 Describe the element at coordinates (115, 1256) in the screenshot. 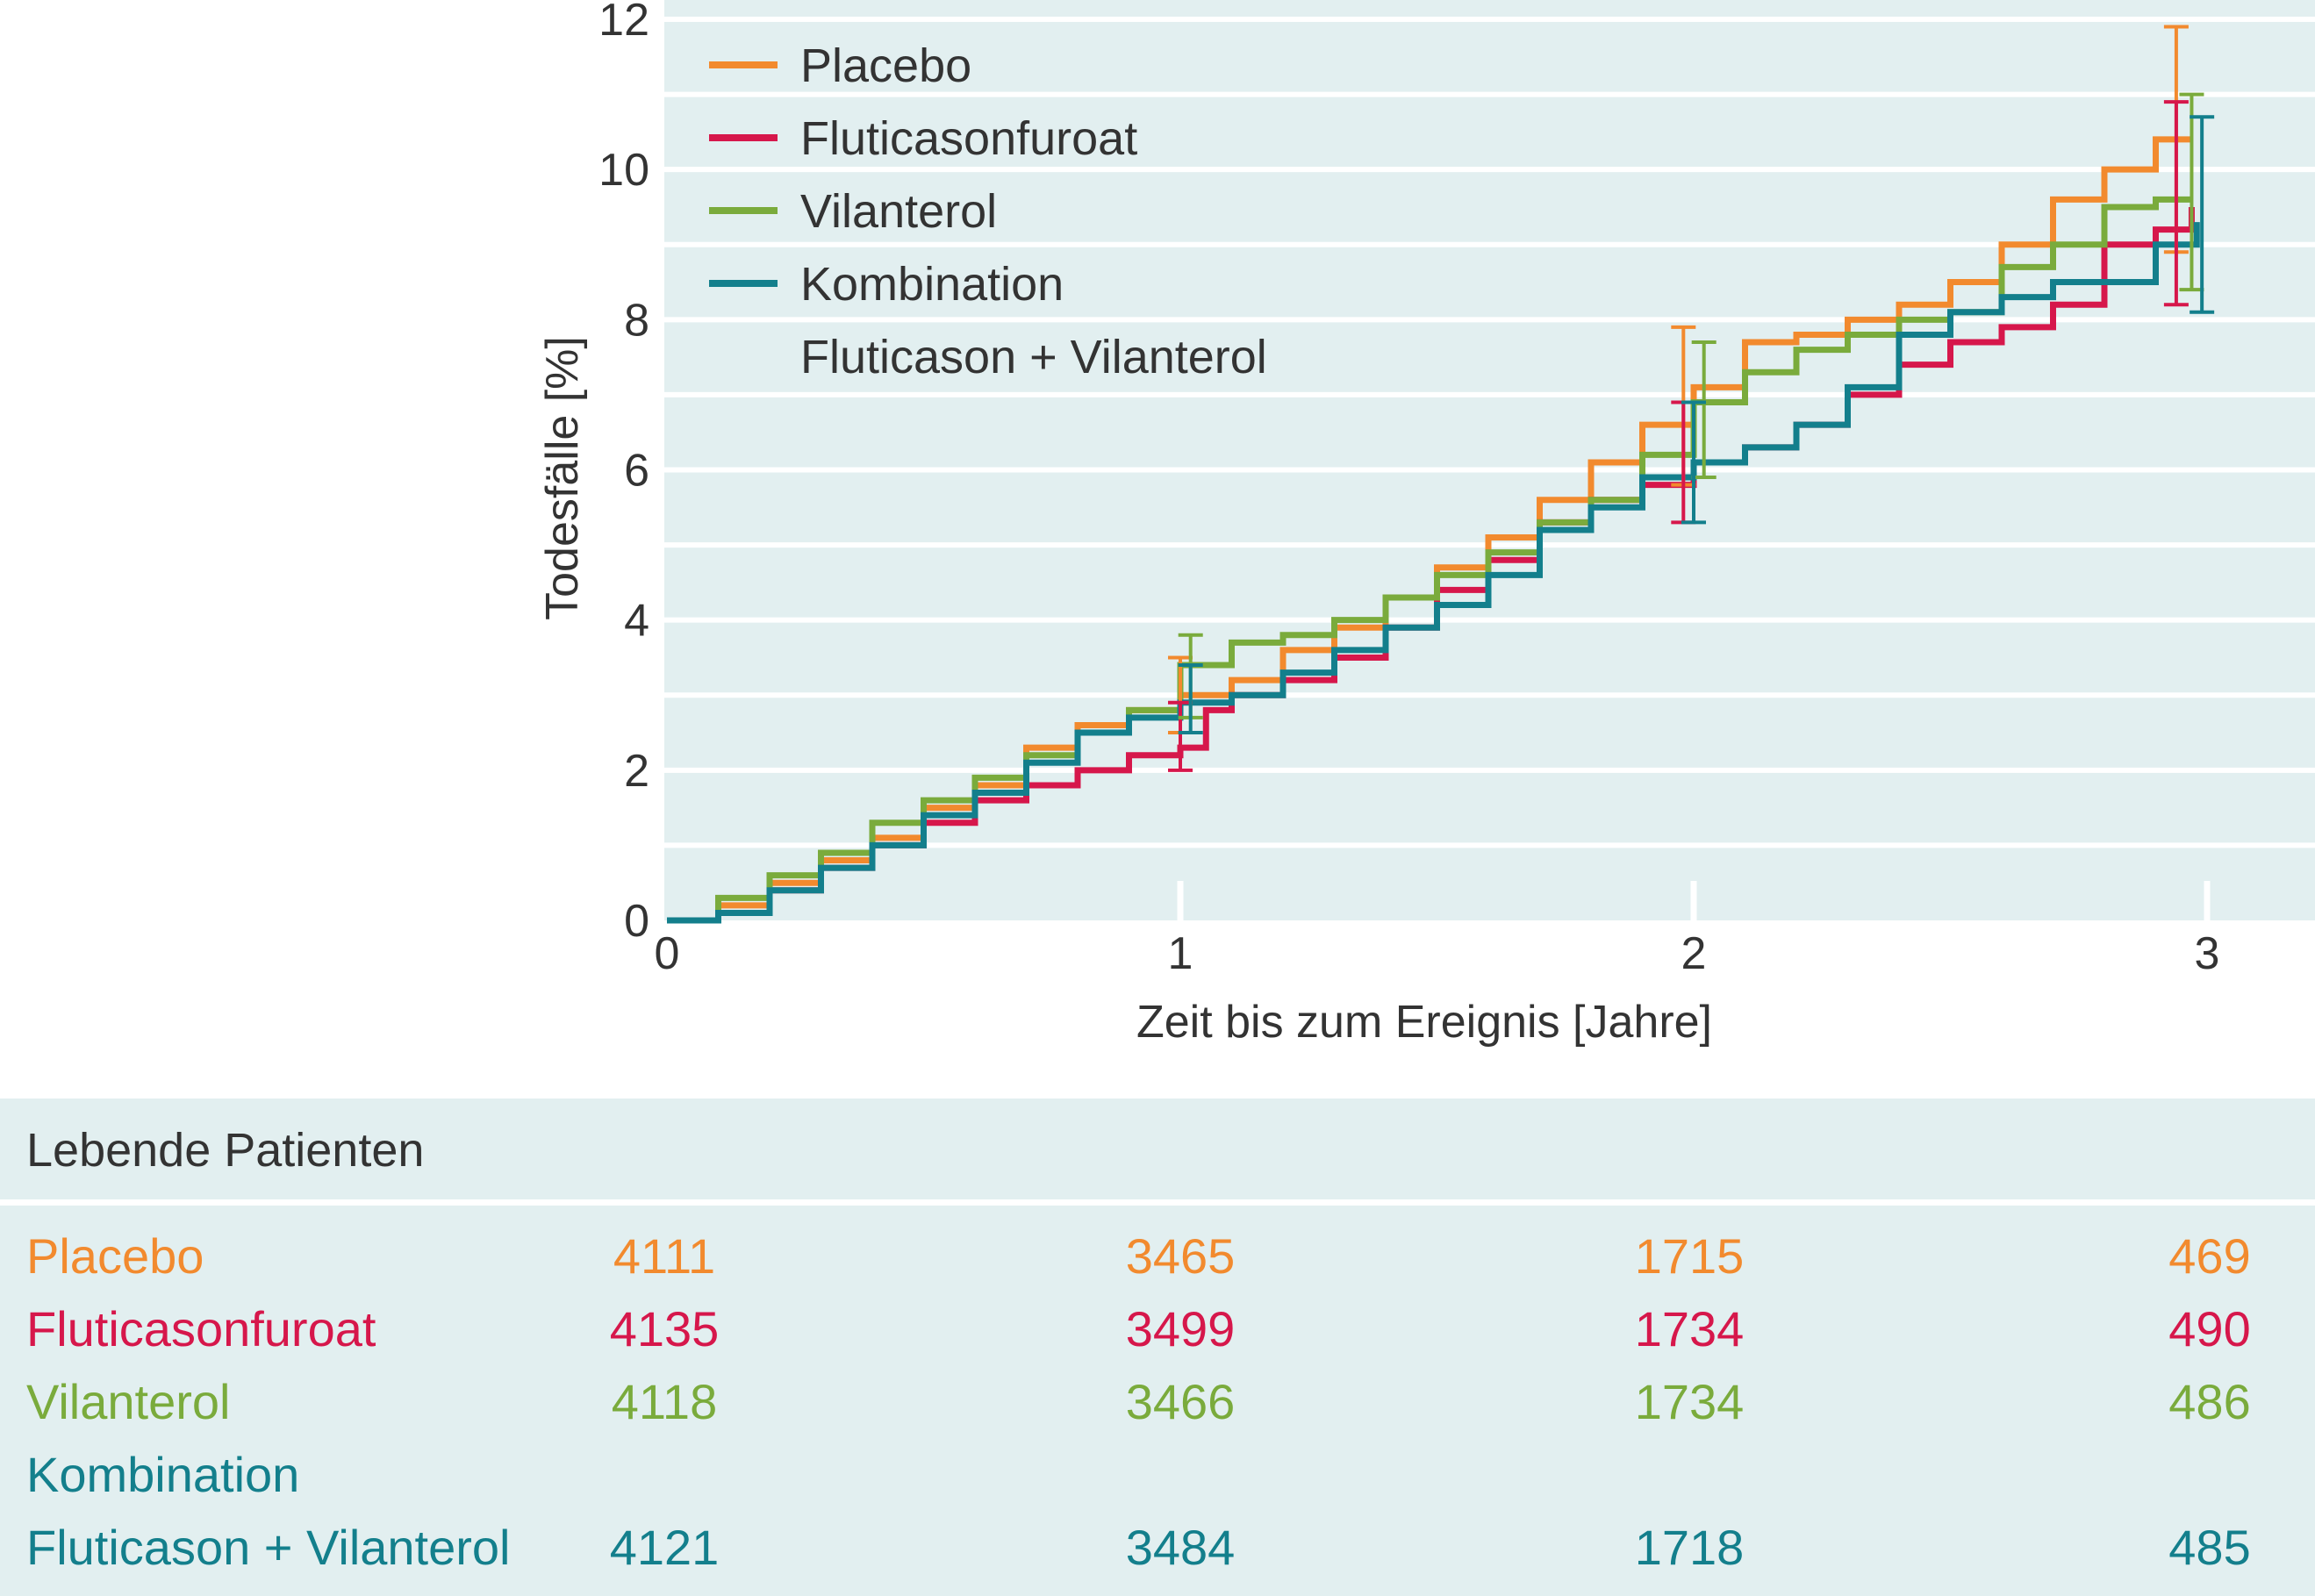

I see `table-row-label: Placebo` at that location.